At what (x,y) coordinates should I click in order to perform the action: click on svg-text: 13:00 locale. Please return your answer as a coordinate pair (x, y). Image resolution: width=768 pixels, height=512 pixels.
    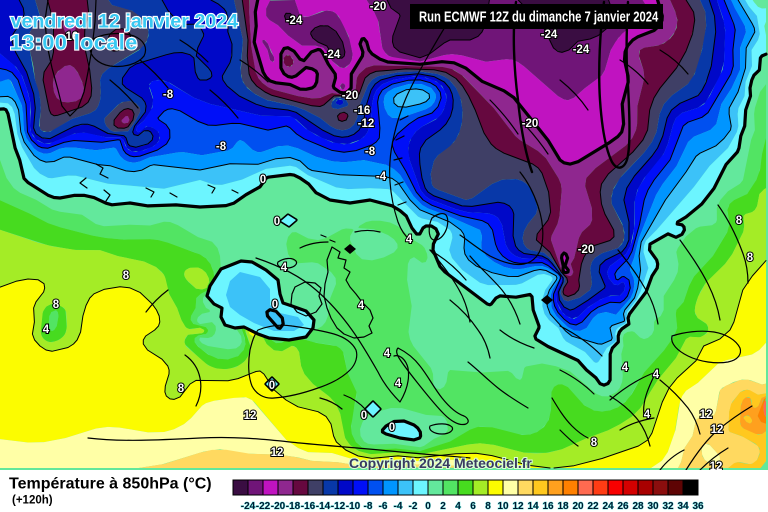
    Looking at the image, I should click on (74, 43).